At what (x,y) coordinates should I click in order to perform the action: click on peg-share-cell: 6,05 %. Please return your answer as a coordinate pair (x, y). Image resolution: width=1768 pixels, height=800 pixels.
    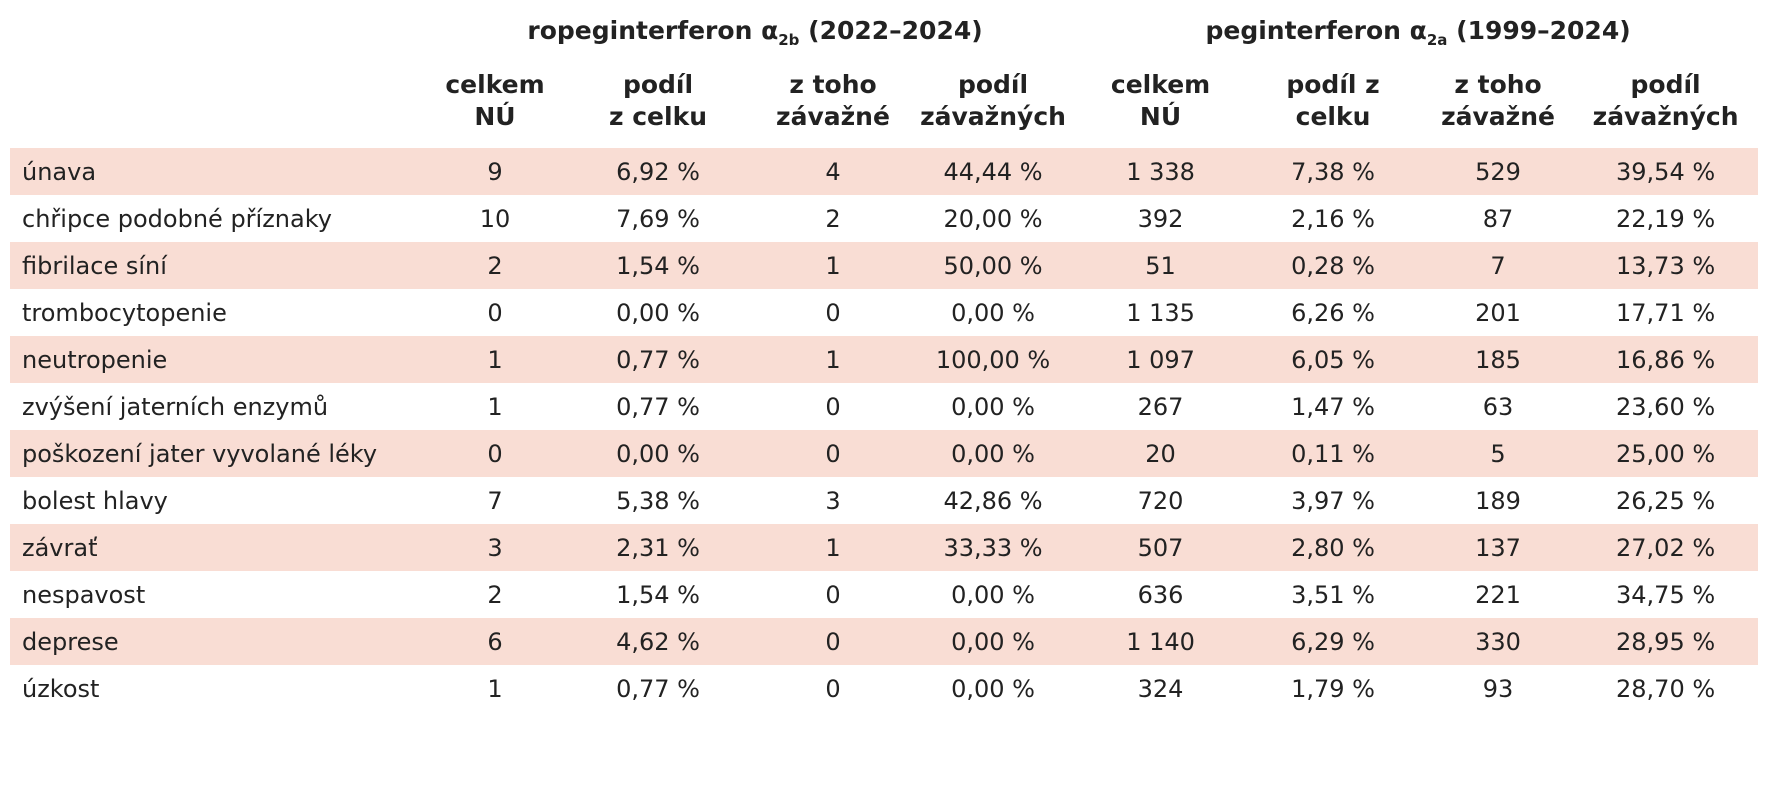
    Looking at the image, I should click on (1333, 359).